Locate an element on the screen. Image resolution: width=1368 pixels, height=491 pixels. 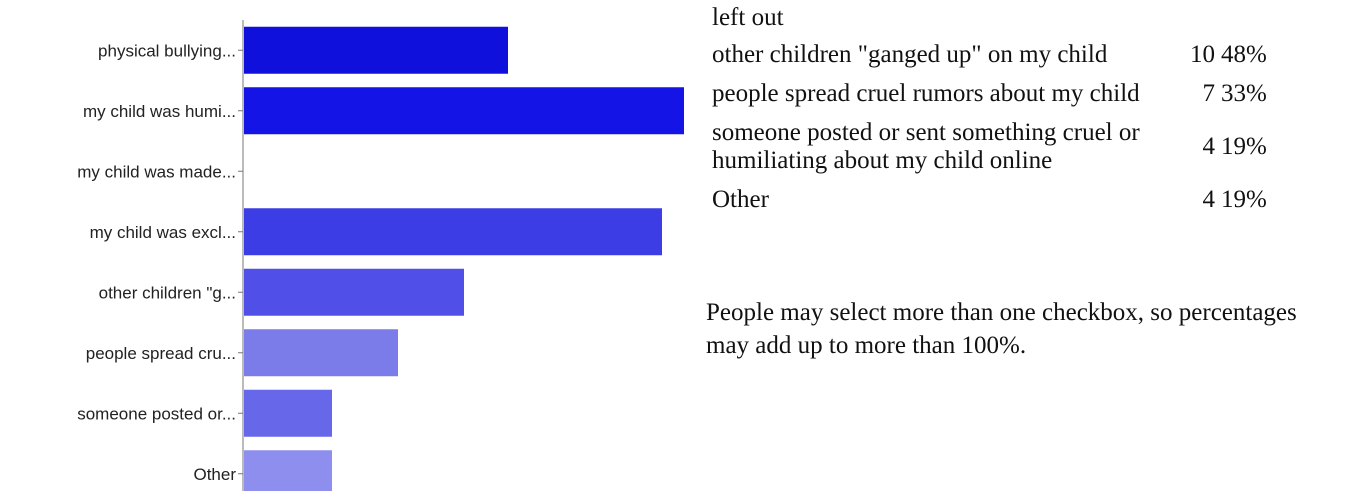
response-label: Other is located at coordinates (740, 199).